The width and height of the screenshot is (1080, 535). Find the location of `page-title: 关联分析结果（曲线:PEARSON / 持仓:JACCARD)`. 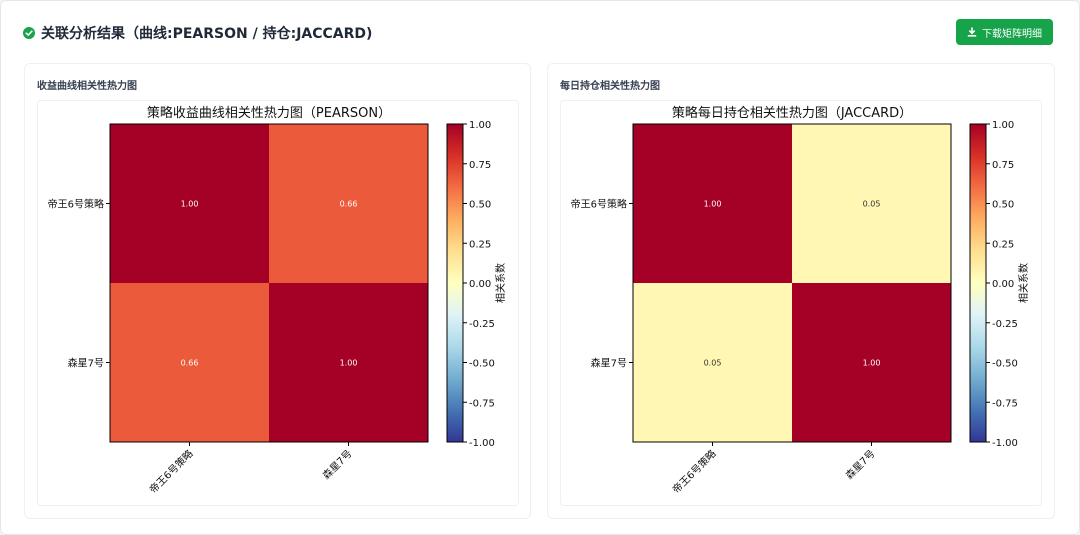

page-title: 关联分析结果（曲线:PEARSON / 持仓:JACCARD) is located at coordinates (207, 34).